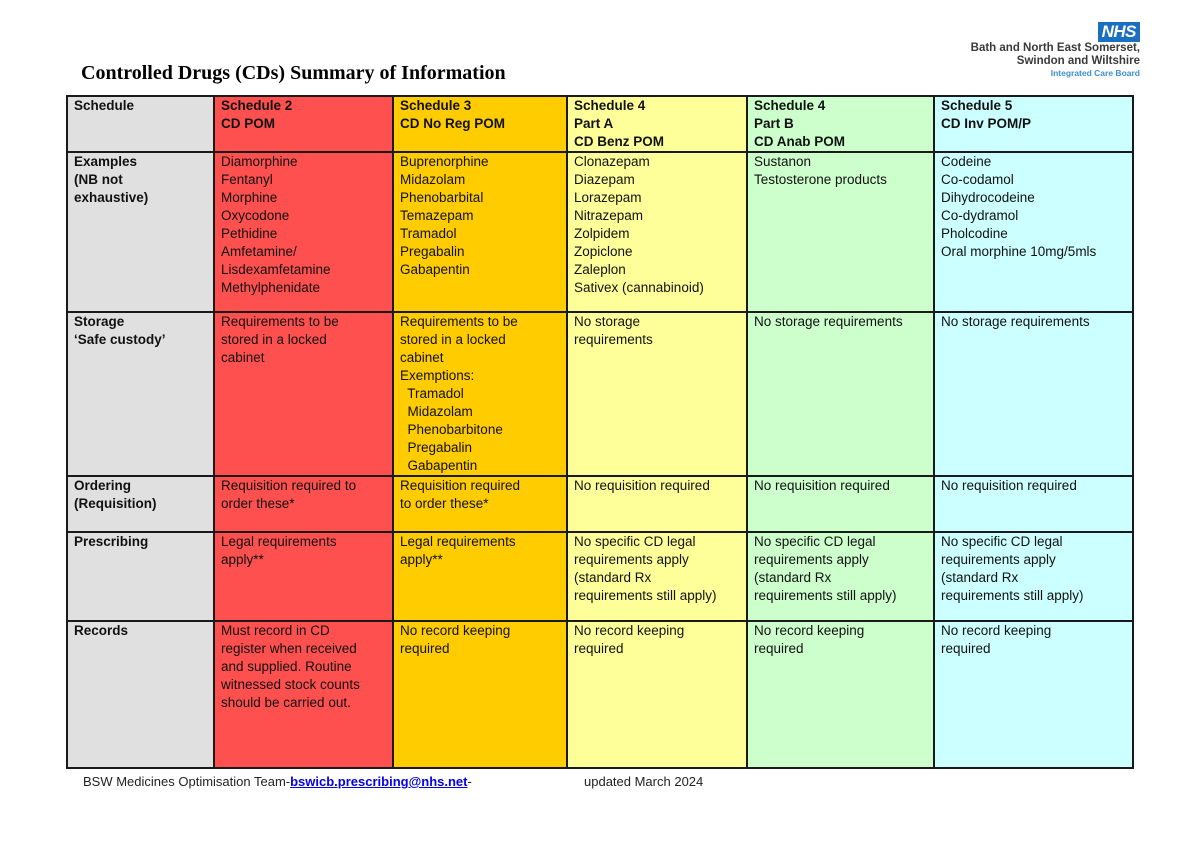 The height and width of the screenshot is (849, 1200). What do you see at coordinates (111, 541) in the screenshot?
I see `cell-line: Prescribing` at bounding box center [111, 541].